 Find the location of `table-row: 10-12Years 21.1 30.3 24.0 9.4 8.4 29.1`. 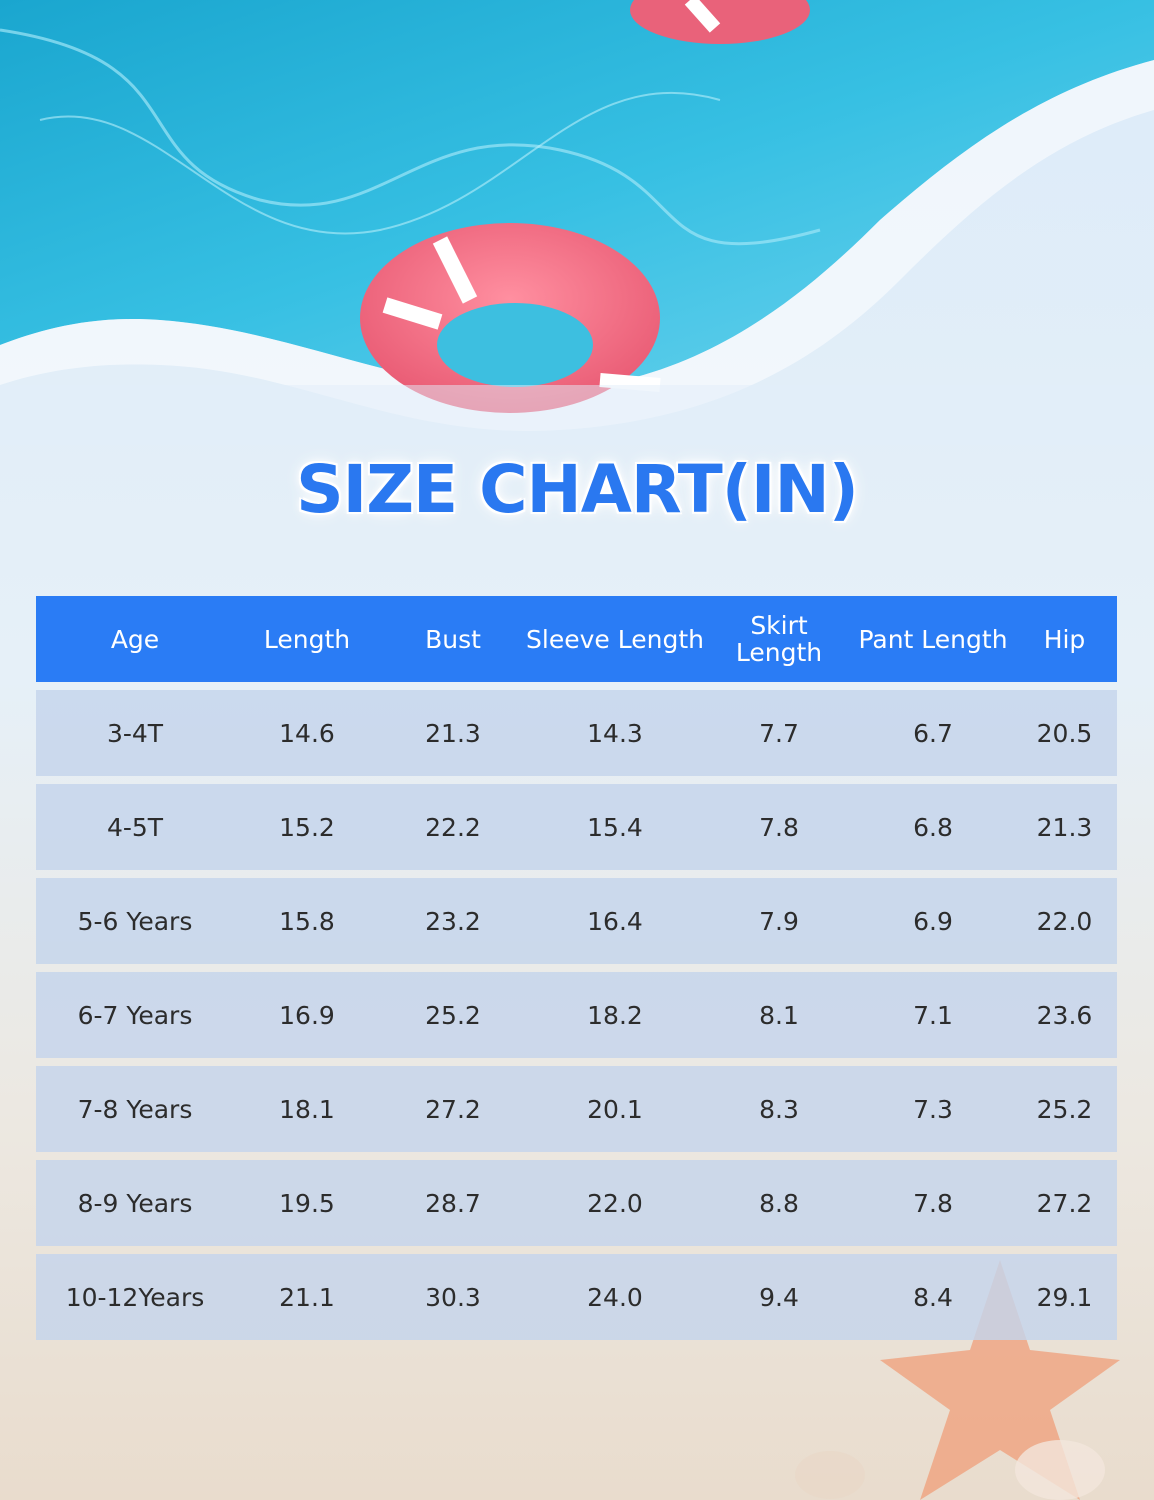

table-row: 10-12Years 21.1 30.3 24.0 9.4 8.4 29.1 is located at coordinates (576, 1297).